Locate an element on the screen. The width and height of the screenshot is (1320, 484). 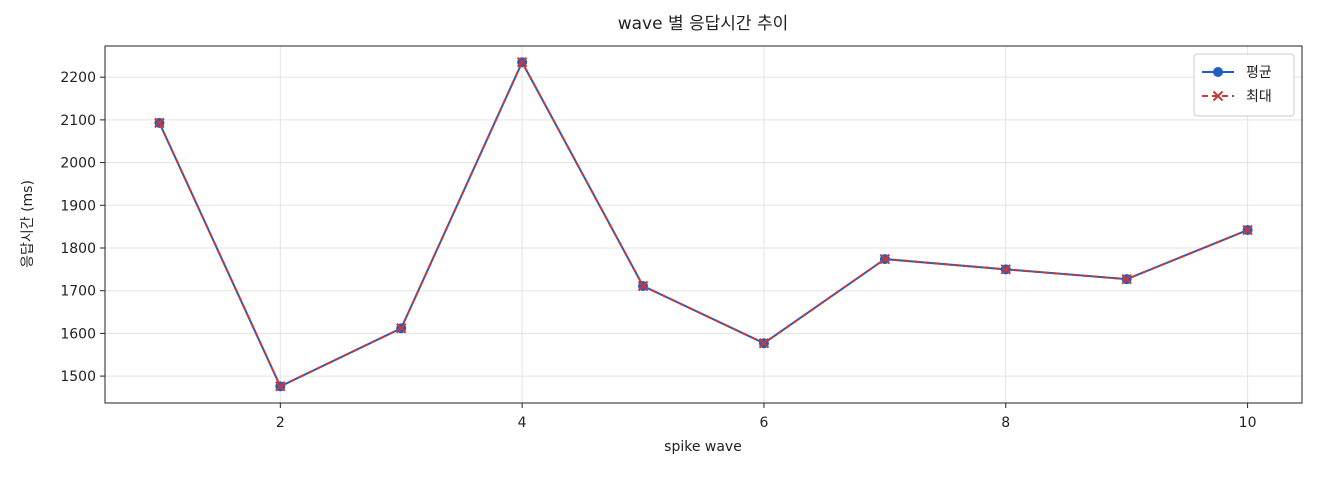
y-tick-label: 2200 is located at coordinates (78, 78).